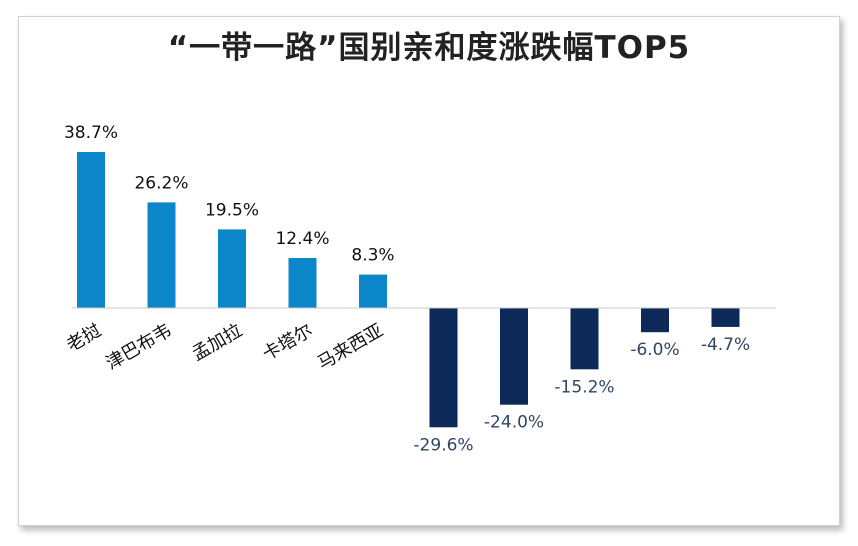 The height and width of the screenshot is (546, 858). What do you see at coordinates (138, 347) in the screenshot?
I see `category-label-1: 津巴布韦` at bounding box center [138, 347].